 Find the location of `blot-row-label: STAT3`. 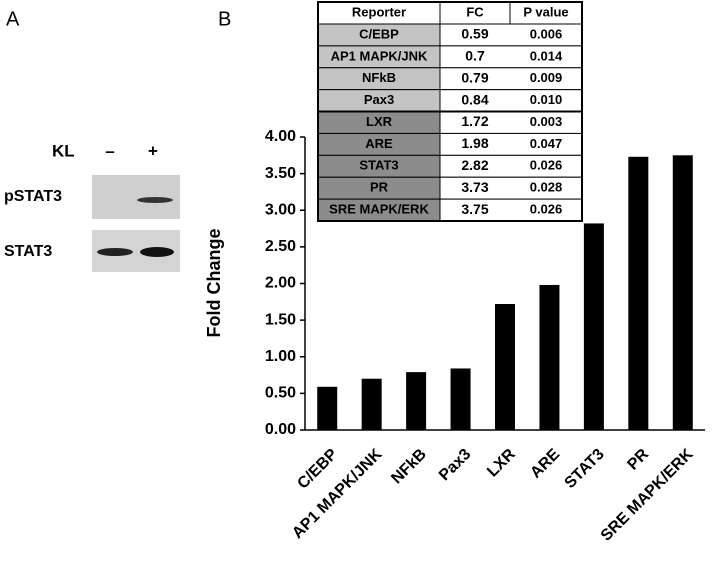

blot-row-label: STAT3 is located at coordinates (28, 251).